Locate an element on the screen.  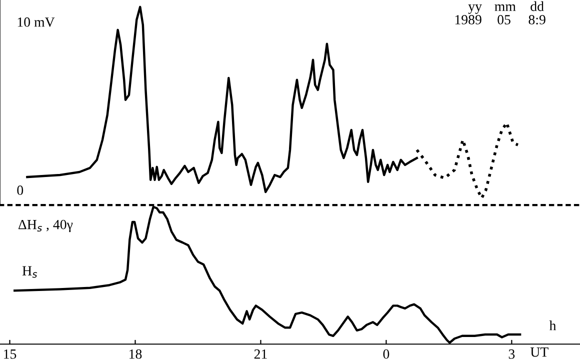
annotation: H$_{s}$ is located at coordinates (30, 272).